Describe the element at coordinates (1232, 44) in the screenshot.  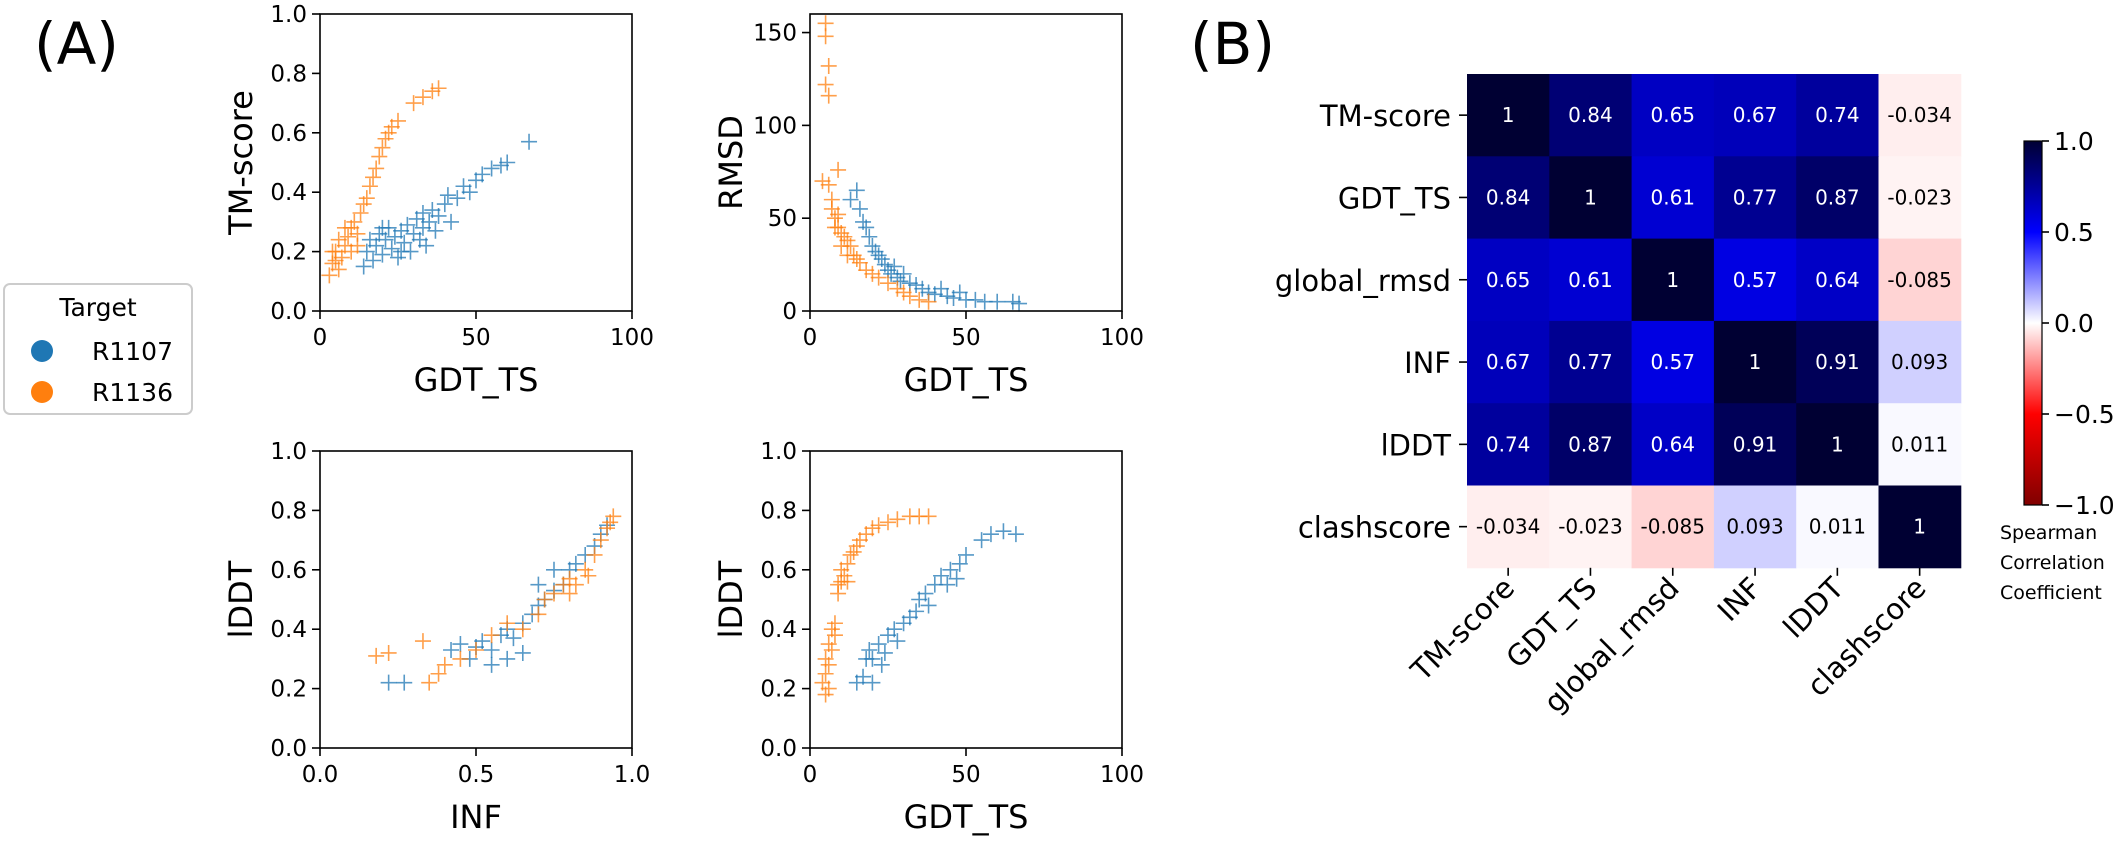
I see `panel-label-b: (B)` at that location.